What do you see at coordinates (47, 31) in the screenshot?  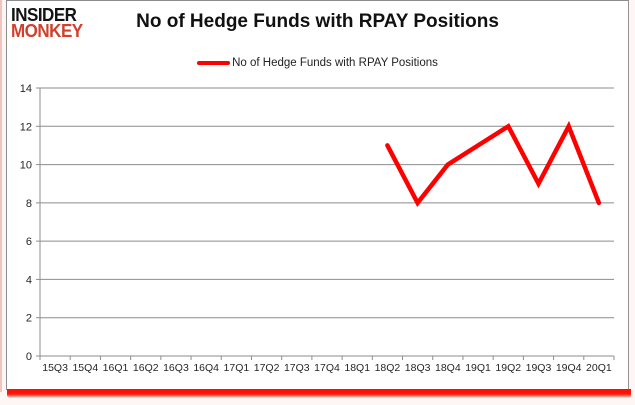 I see `logo-line2: MONKEY` at bounding box center [47, 31].